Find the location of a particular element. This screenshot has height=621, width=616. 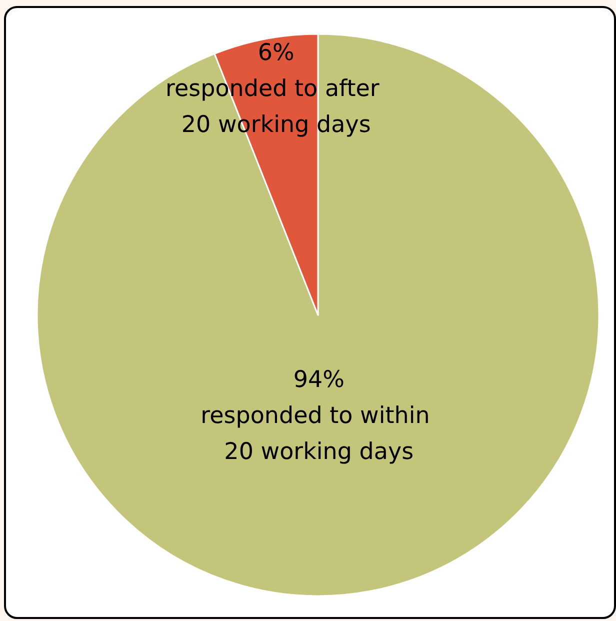

data-label: 94% is located at coordinates (318, 379).